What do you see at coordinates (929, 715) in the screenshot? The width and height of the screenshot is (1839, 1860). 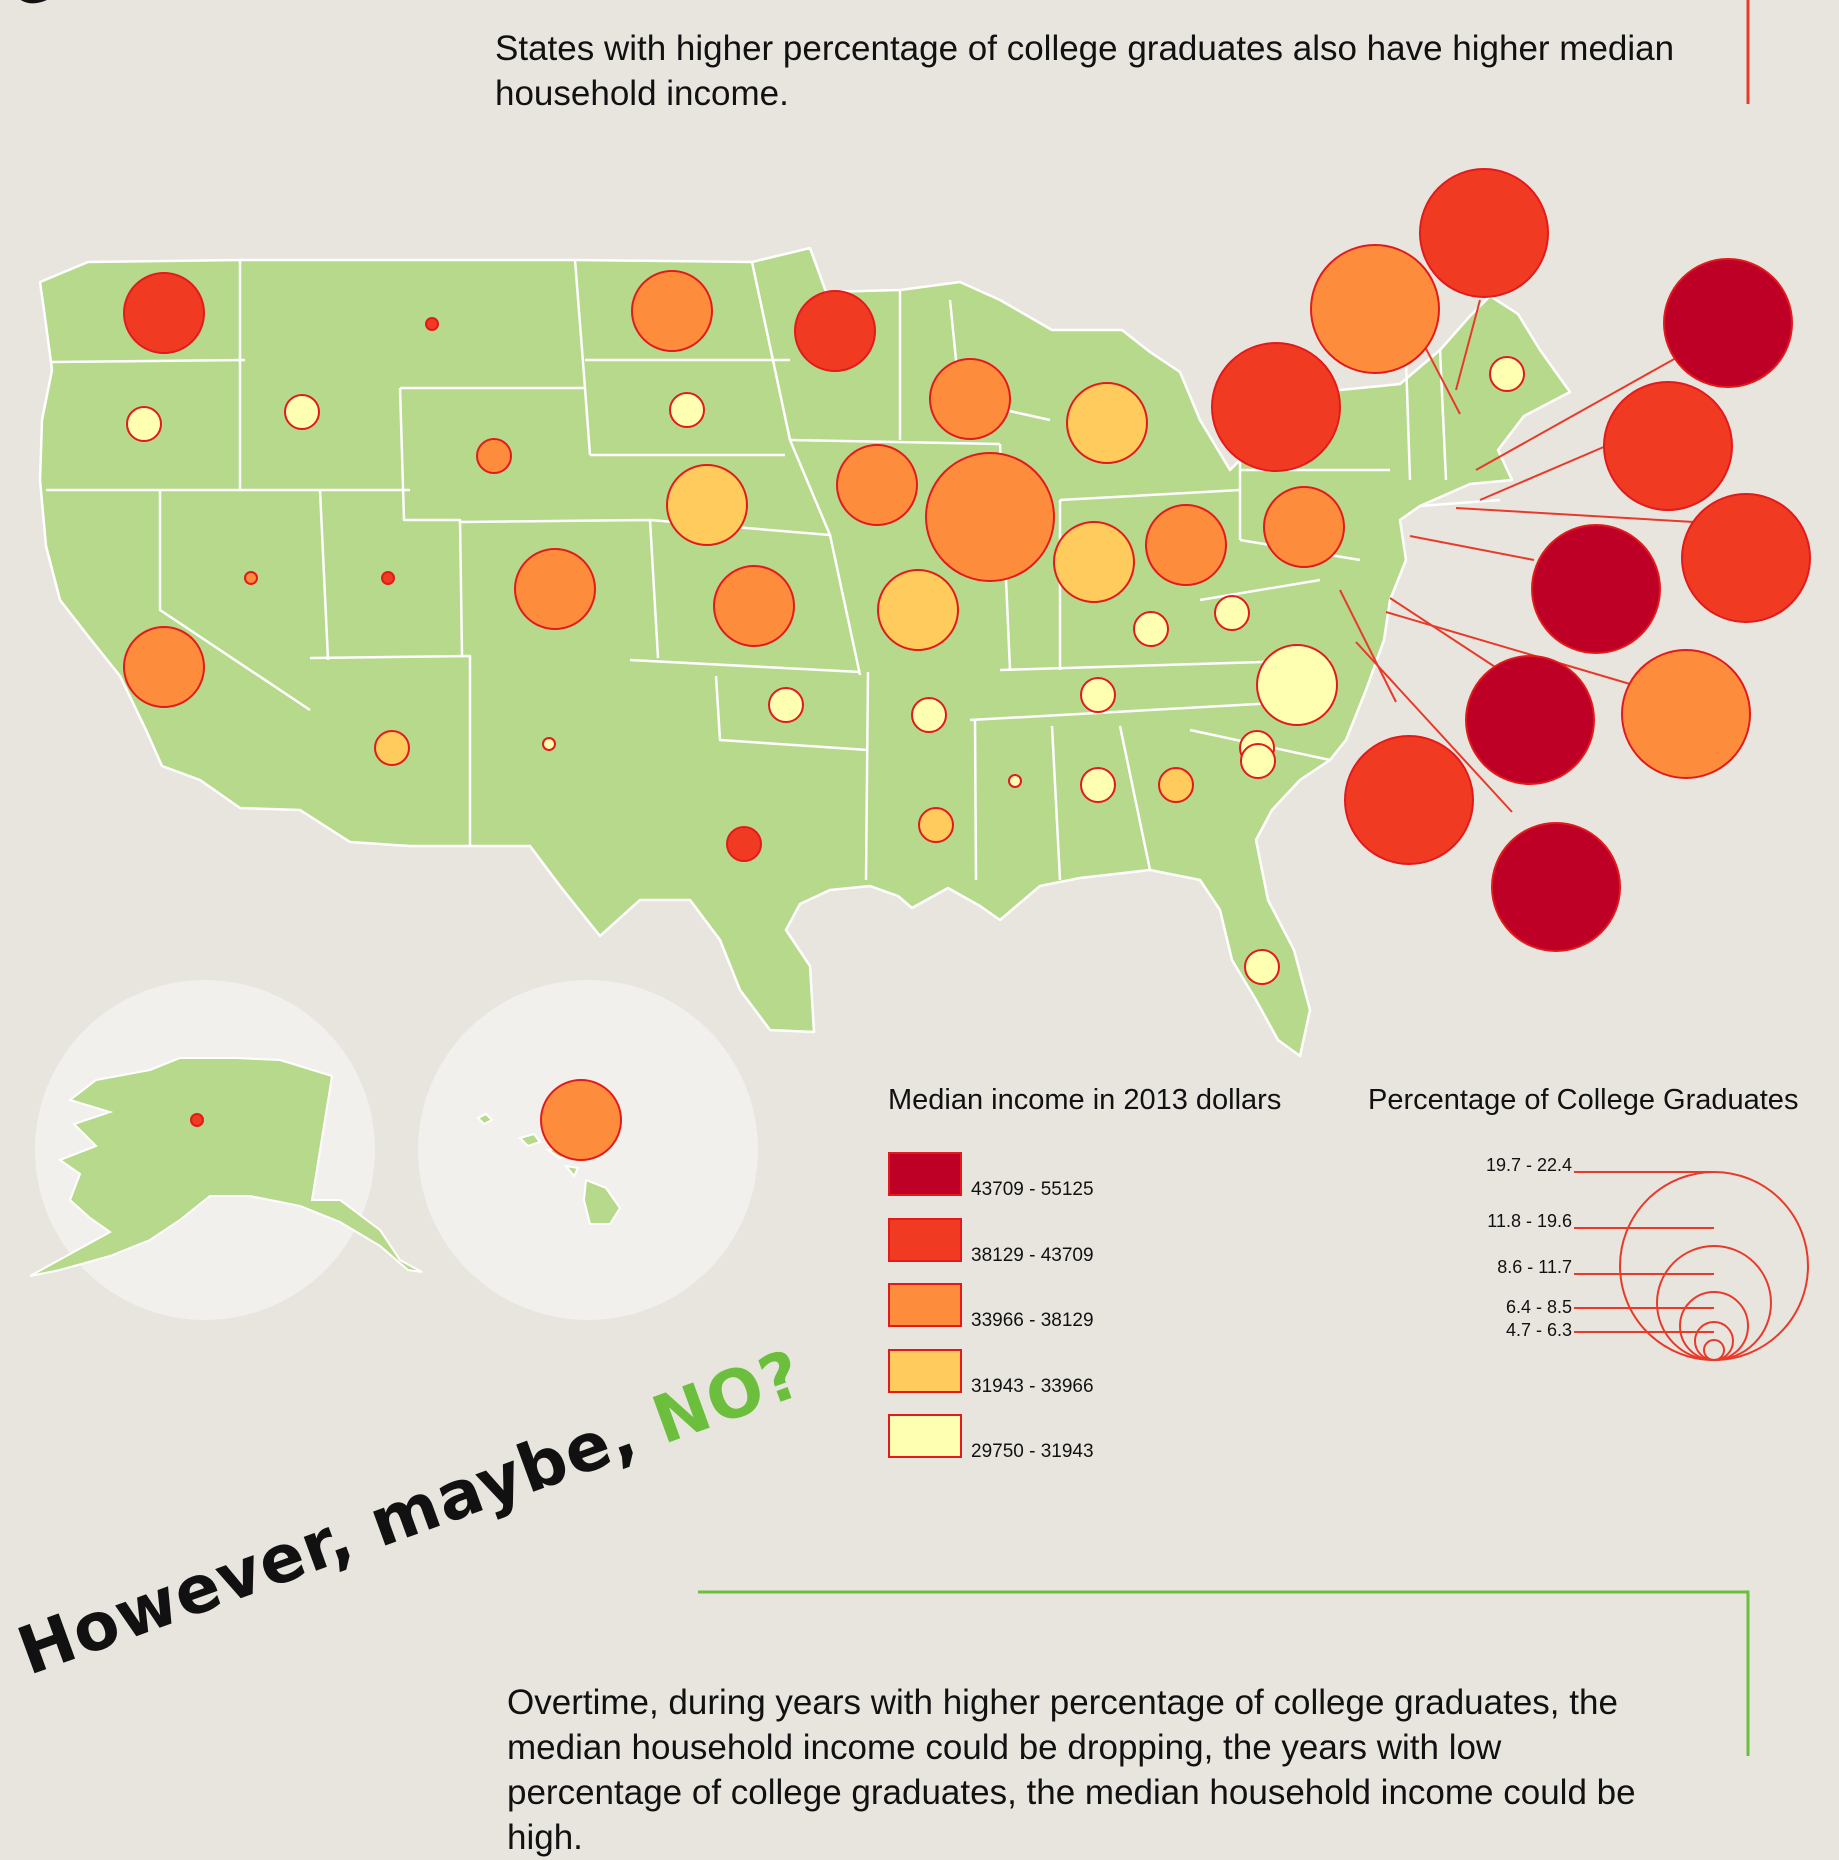 I see `symbol-arkansas` at bounding box center [929, 715].